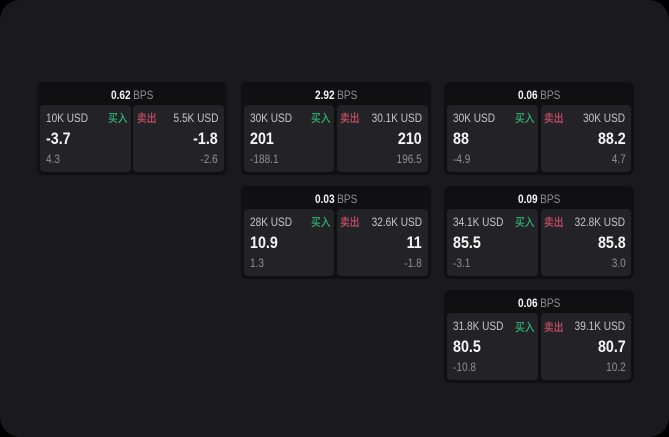 This screenshot has height=437, width=669. What do you see at coordinates (586, 243) in the screenshot?
I see `sell-quote-panel: 卖出 32.8K USD 85.8 3.0` at bounding box center [586, 243].